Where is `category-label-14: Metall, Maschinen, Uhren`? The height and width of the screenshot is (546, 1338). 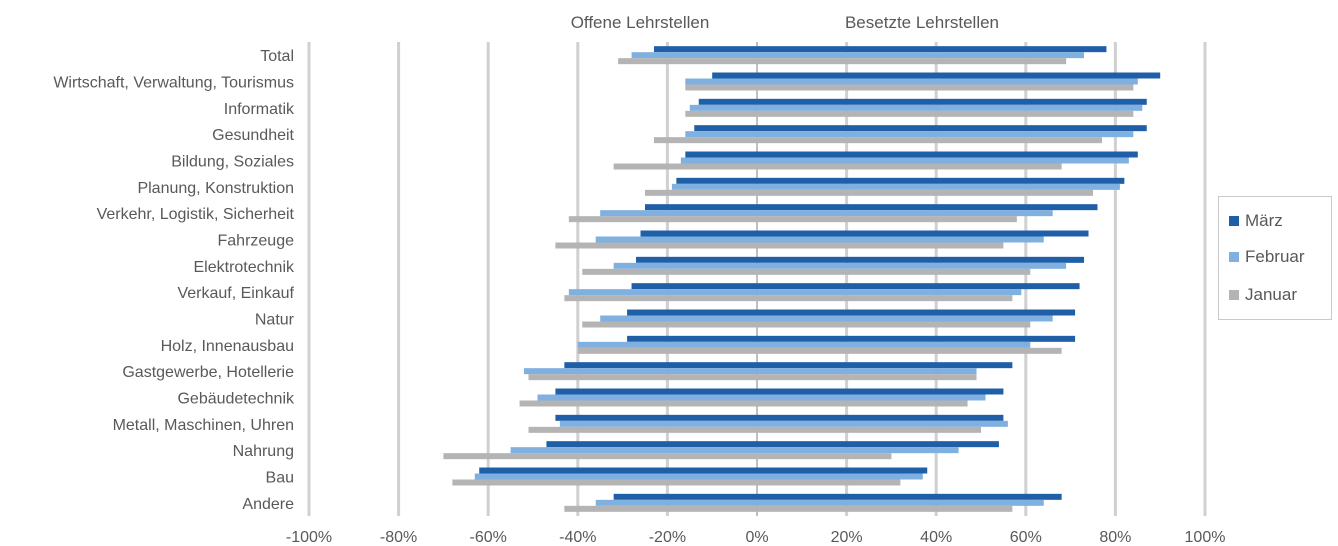 category-label-14: Metall, Maschinen, Uhren is located at coordinates (203, 425).